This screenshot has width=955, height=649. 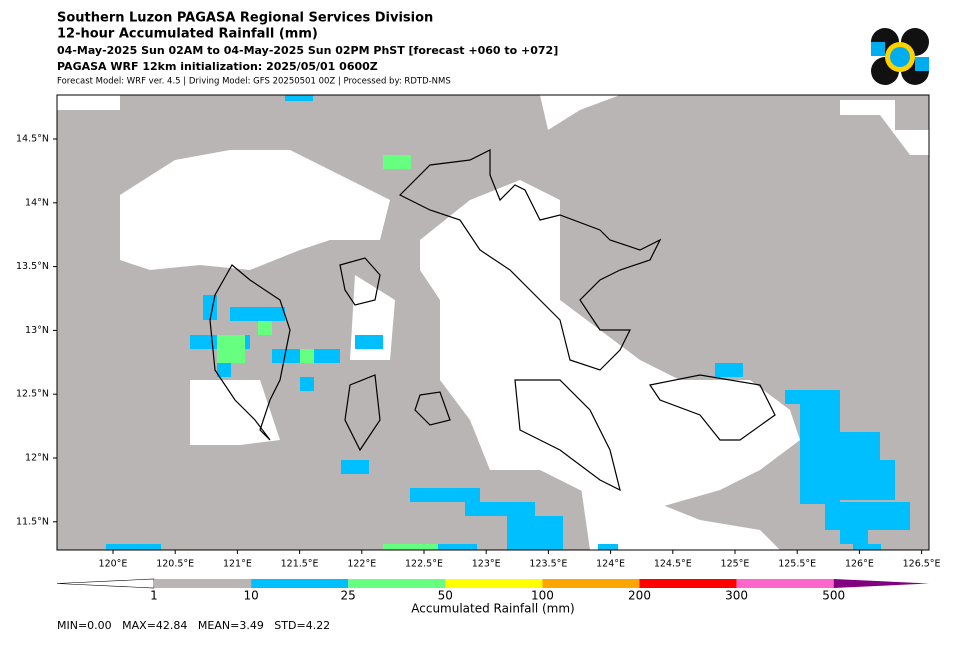 I want to click on colorbar-extend-high, so click(x=881, y=583).